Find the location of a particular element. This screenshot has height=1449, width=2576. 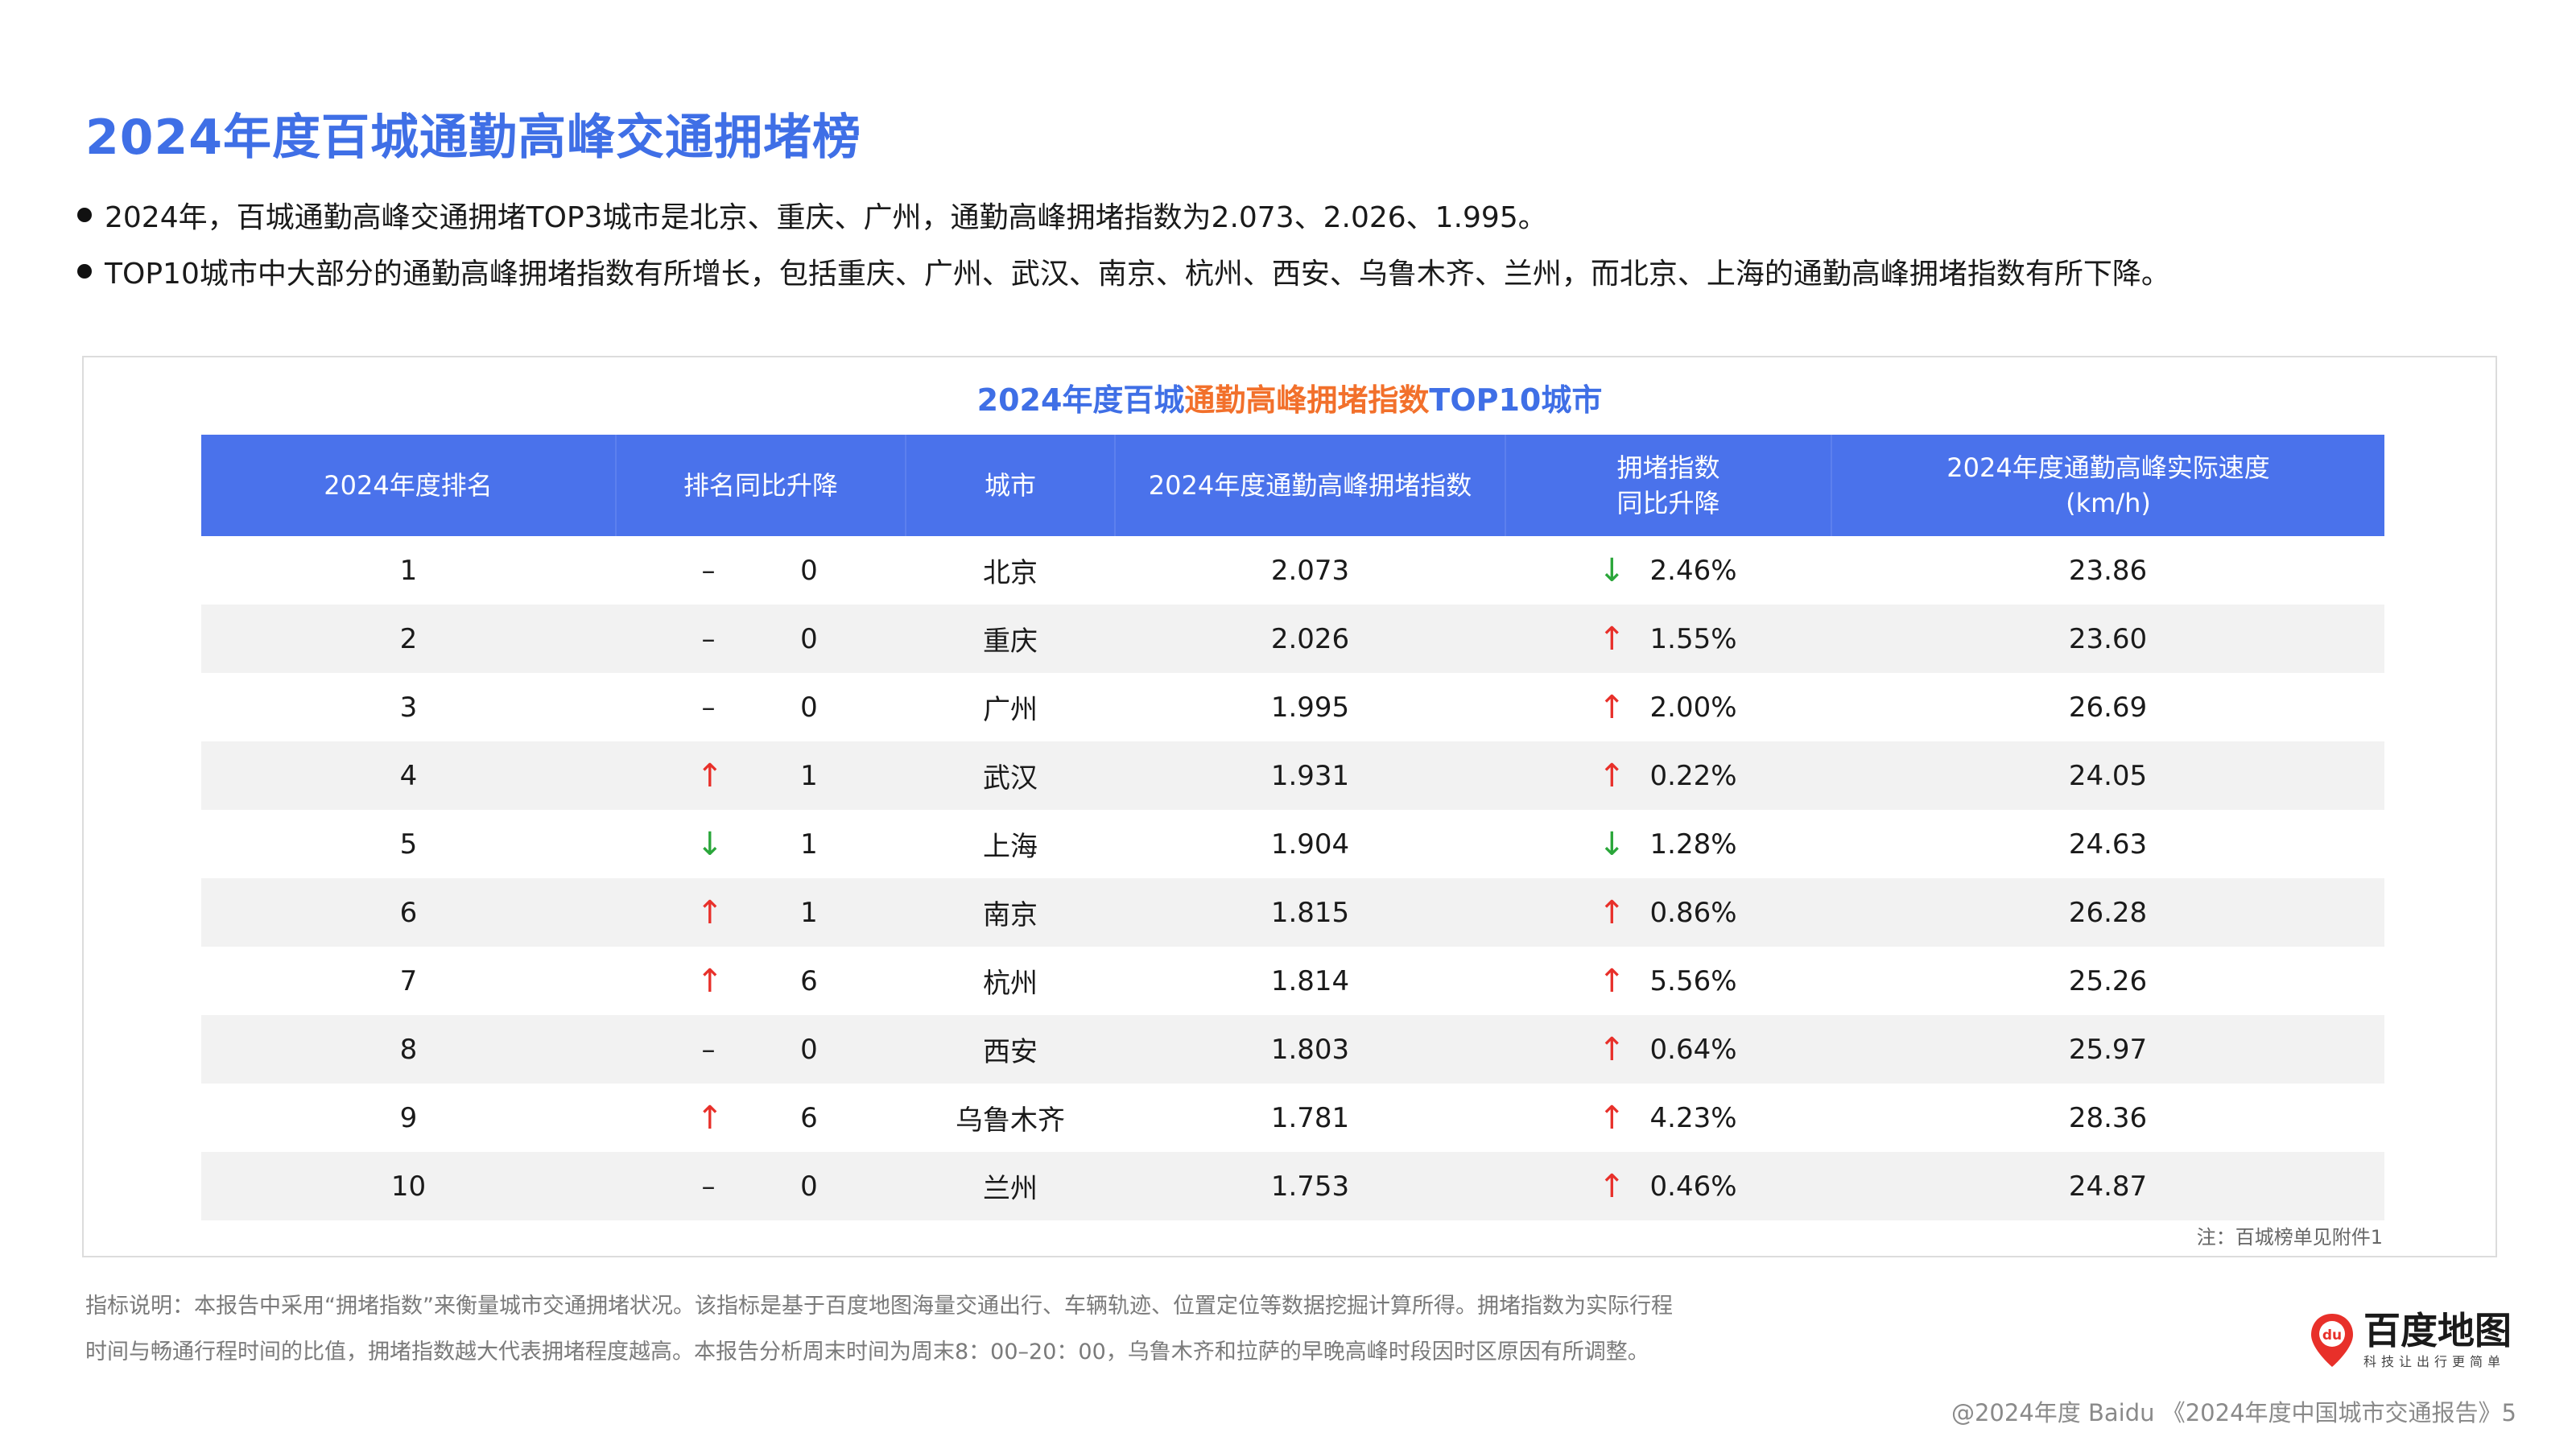

cell-speed: 26.69 is located at coordinates (2108, 707).